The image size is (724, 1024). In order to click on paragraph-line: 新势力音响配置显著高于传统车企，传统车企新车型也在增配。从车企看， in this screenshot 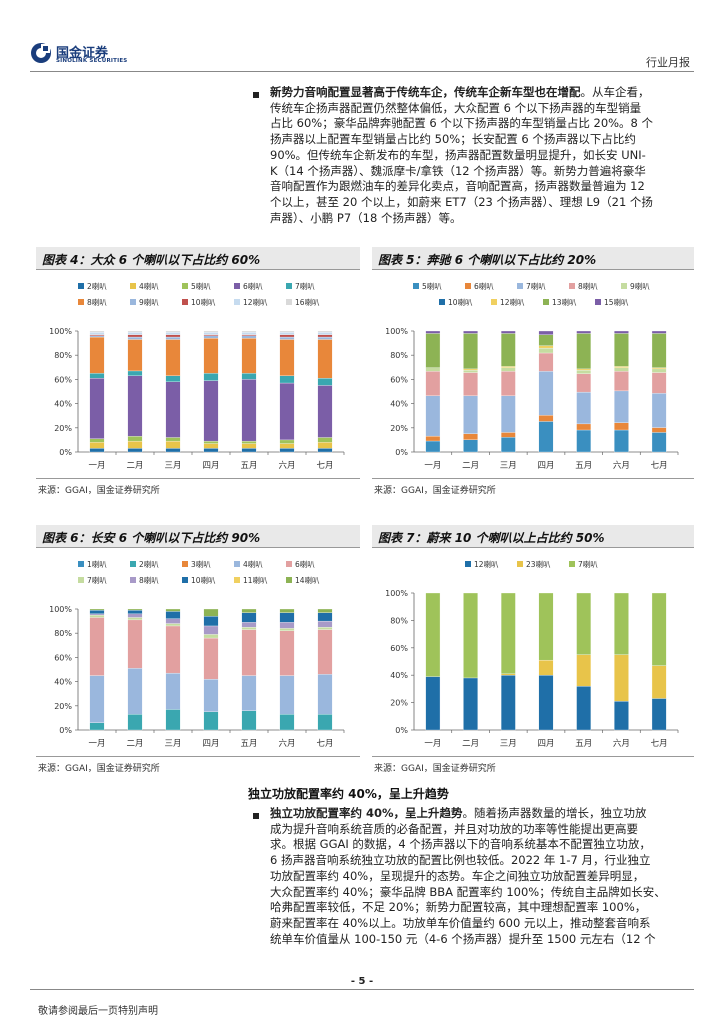, I will do `click(479, 93)`.